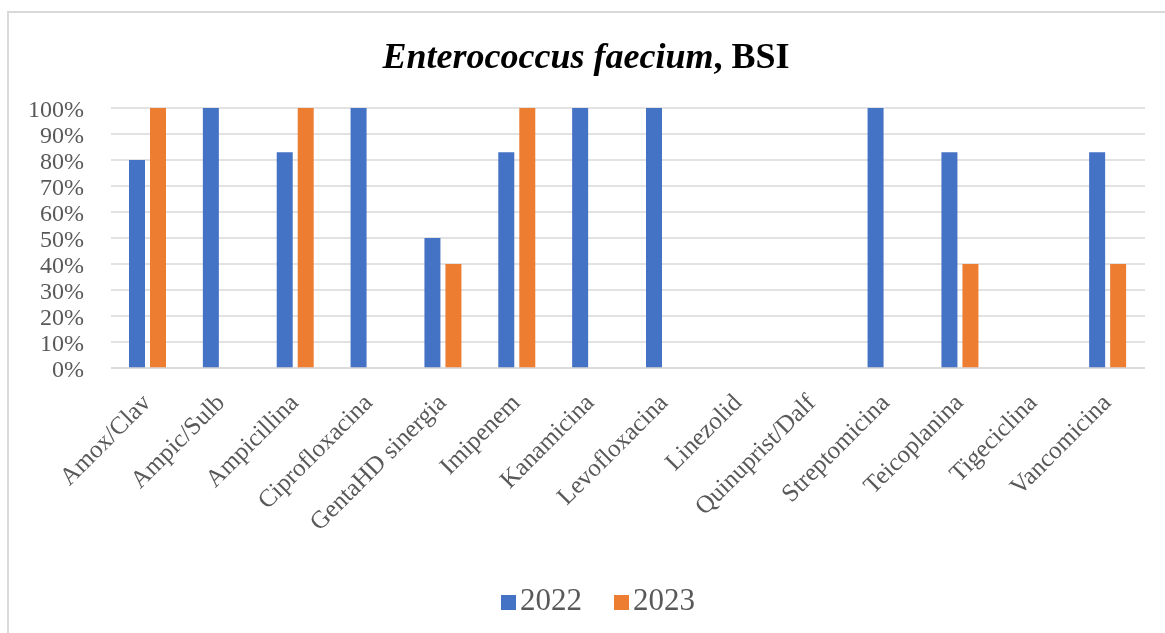 The height and width of the screenshot is (633, 1165). I want to click on chart-title: Enterococcus faecium, BSI, so click(586, 56).